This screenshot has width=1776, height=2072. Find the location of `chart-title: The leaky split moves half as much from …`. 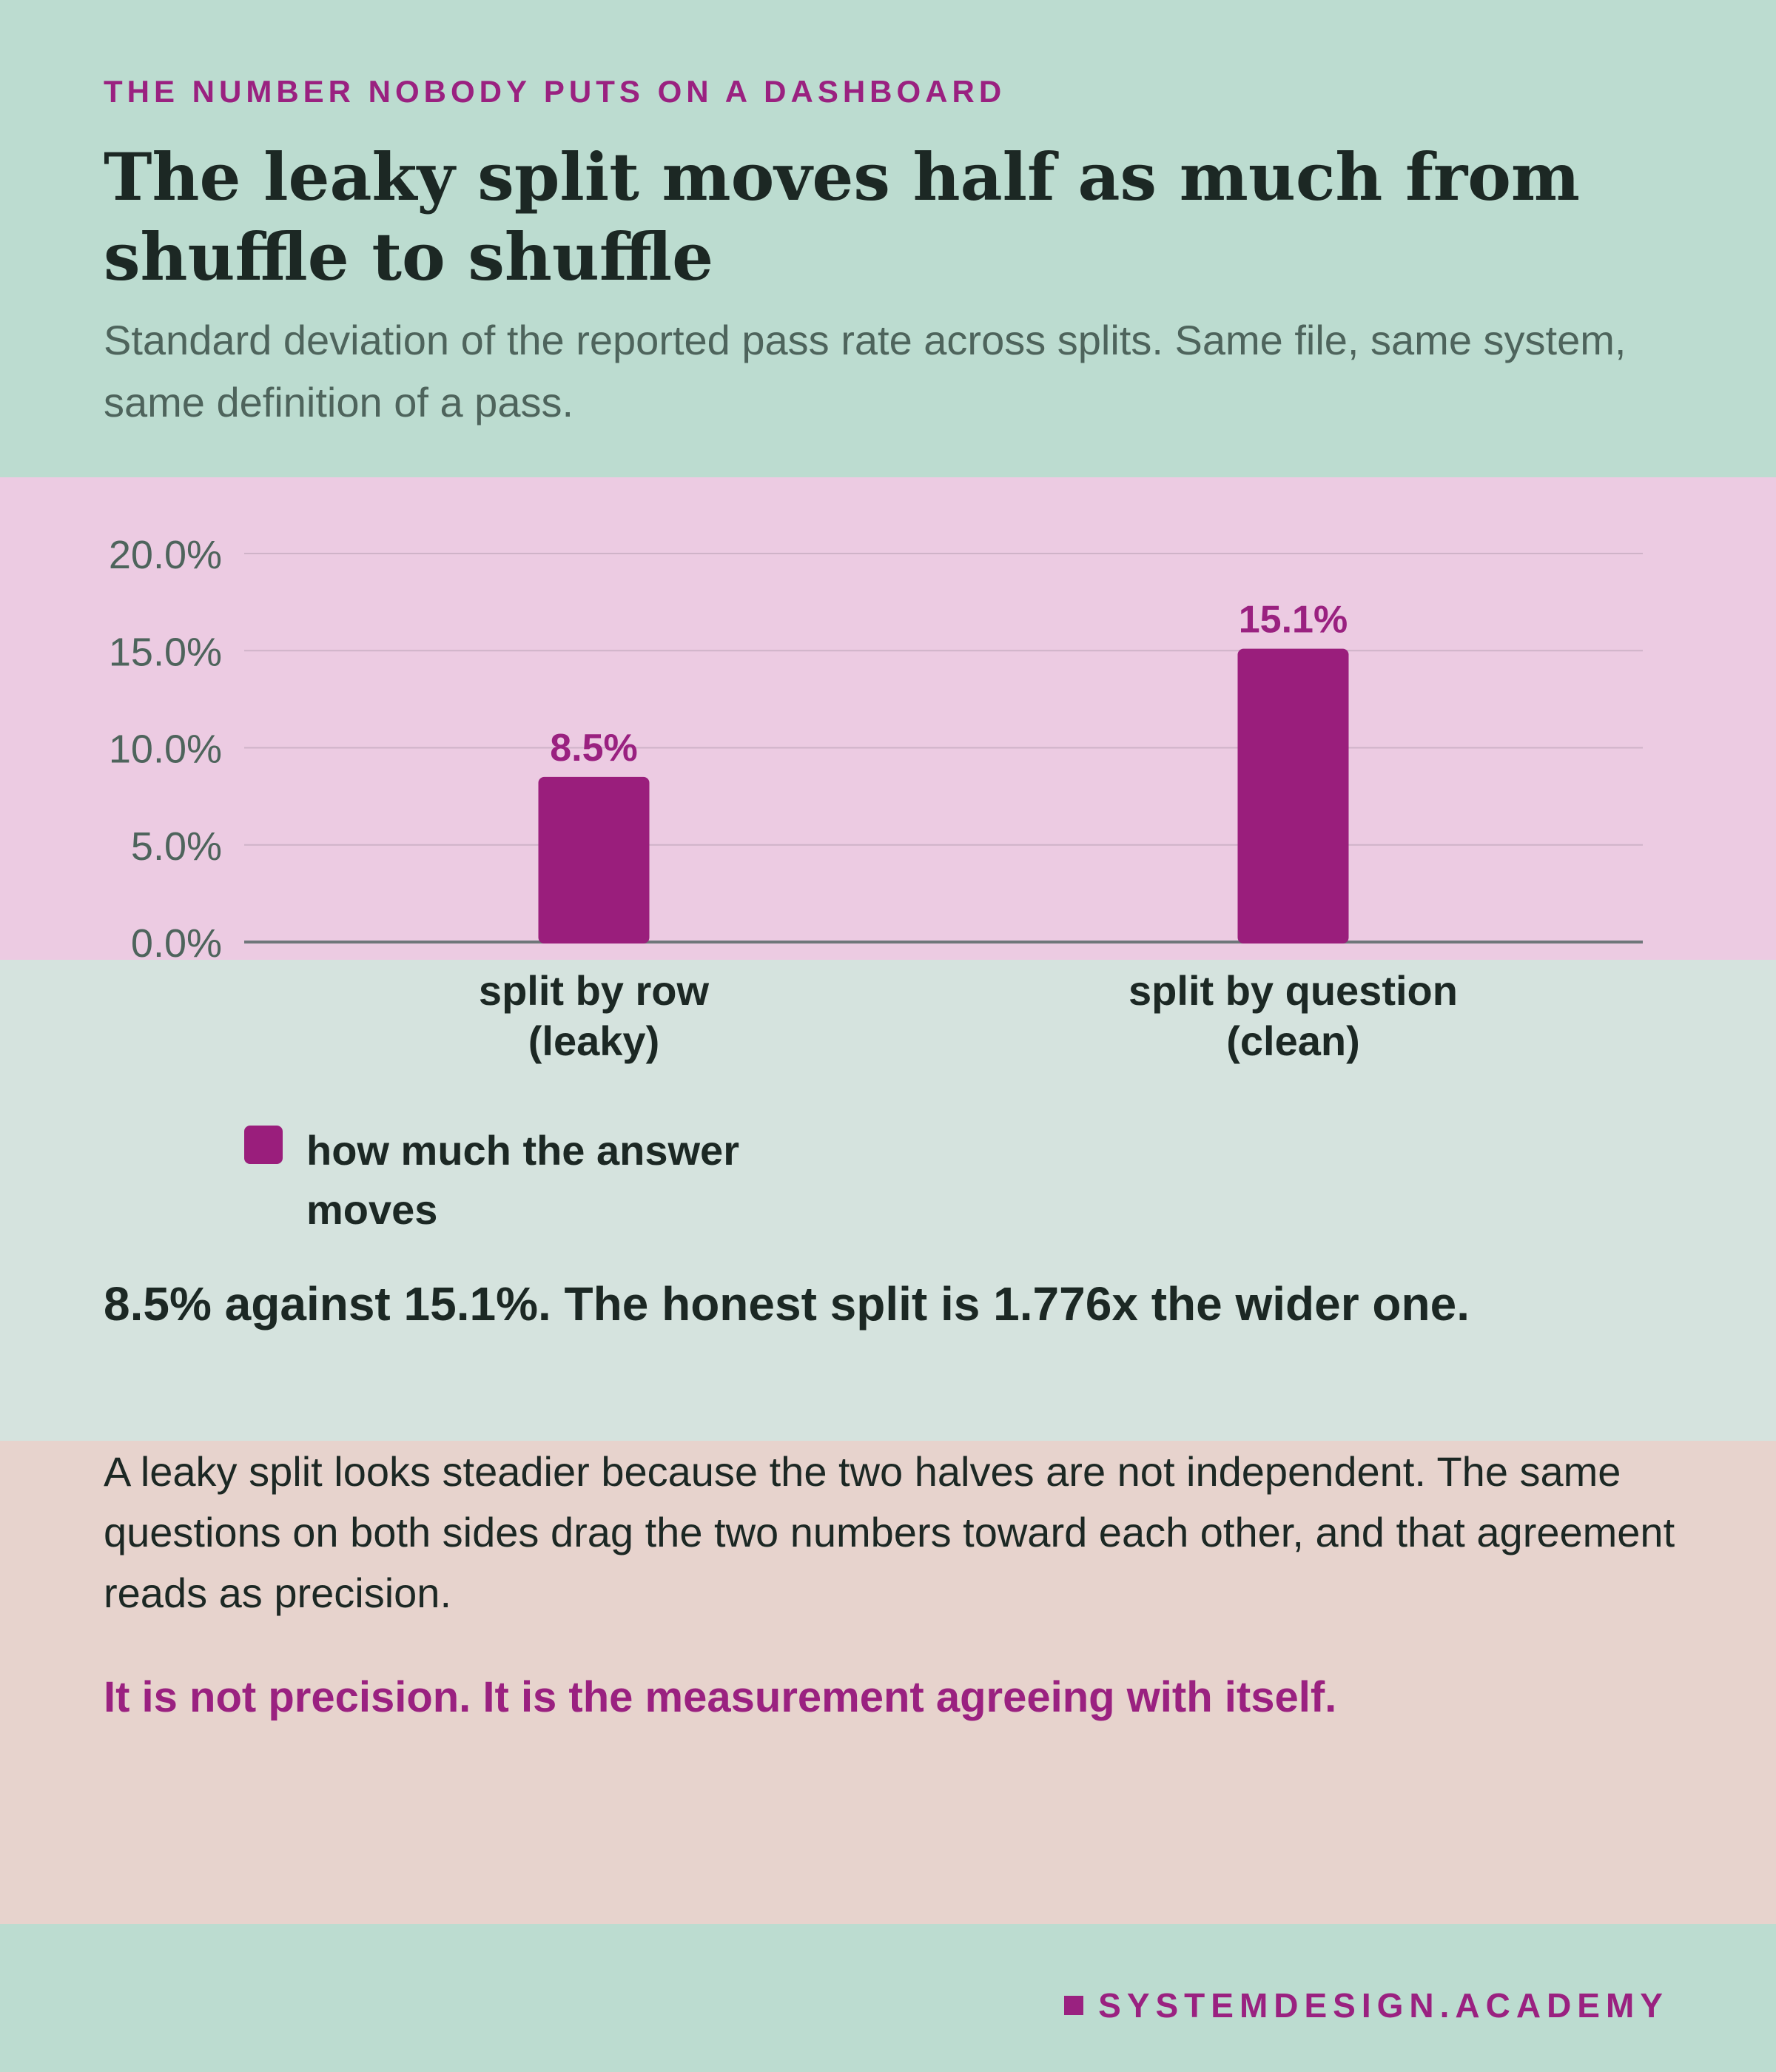

chart-title: The leaky split moves half as much from … is located at coordinates (842, 216).